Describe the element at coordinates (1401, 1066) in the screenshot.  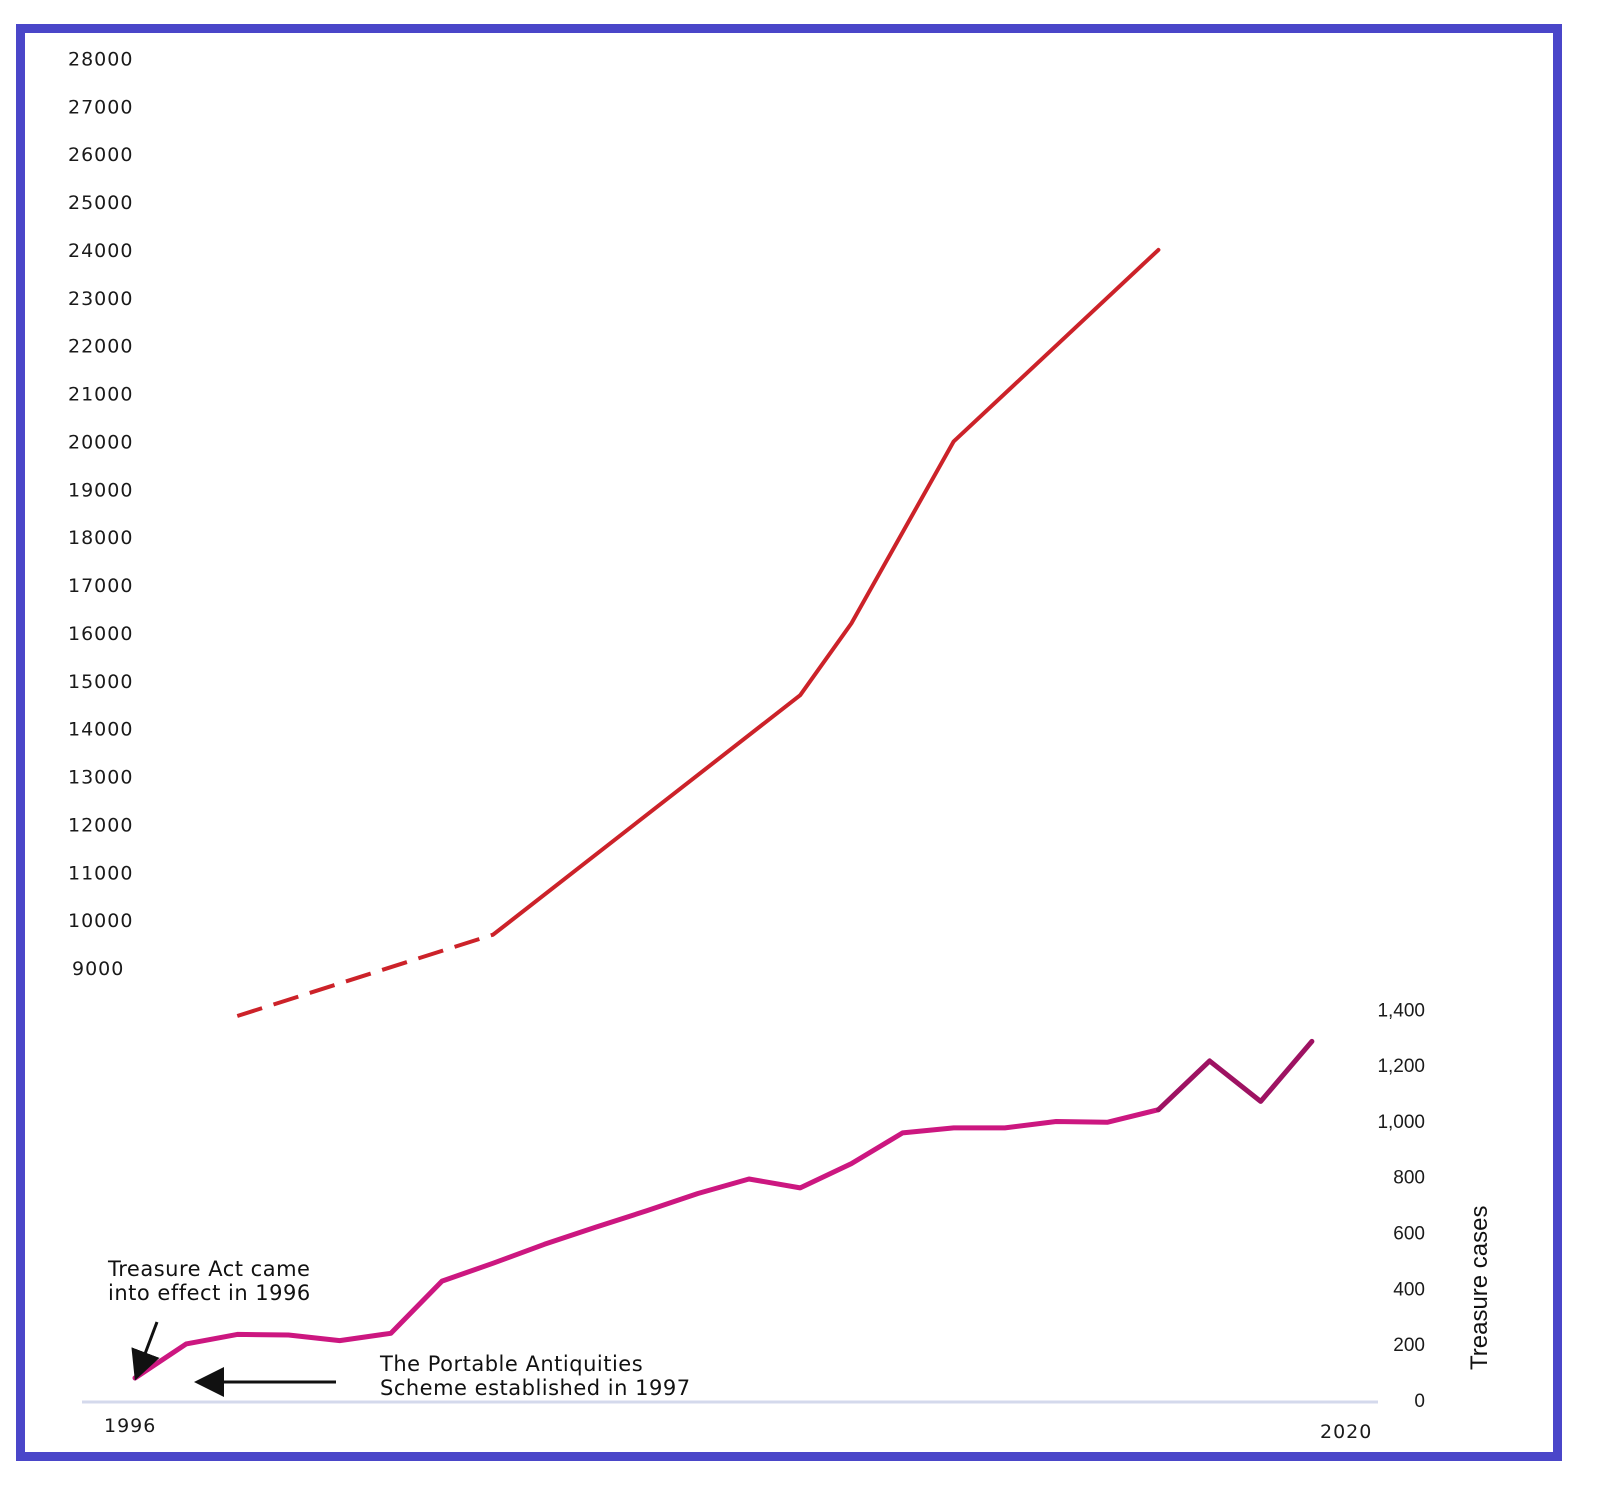
I see `lower-y-tick-1,200: 1,200` at that location.